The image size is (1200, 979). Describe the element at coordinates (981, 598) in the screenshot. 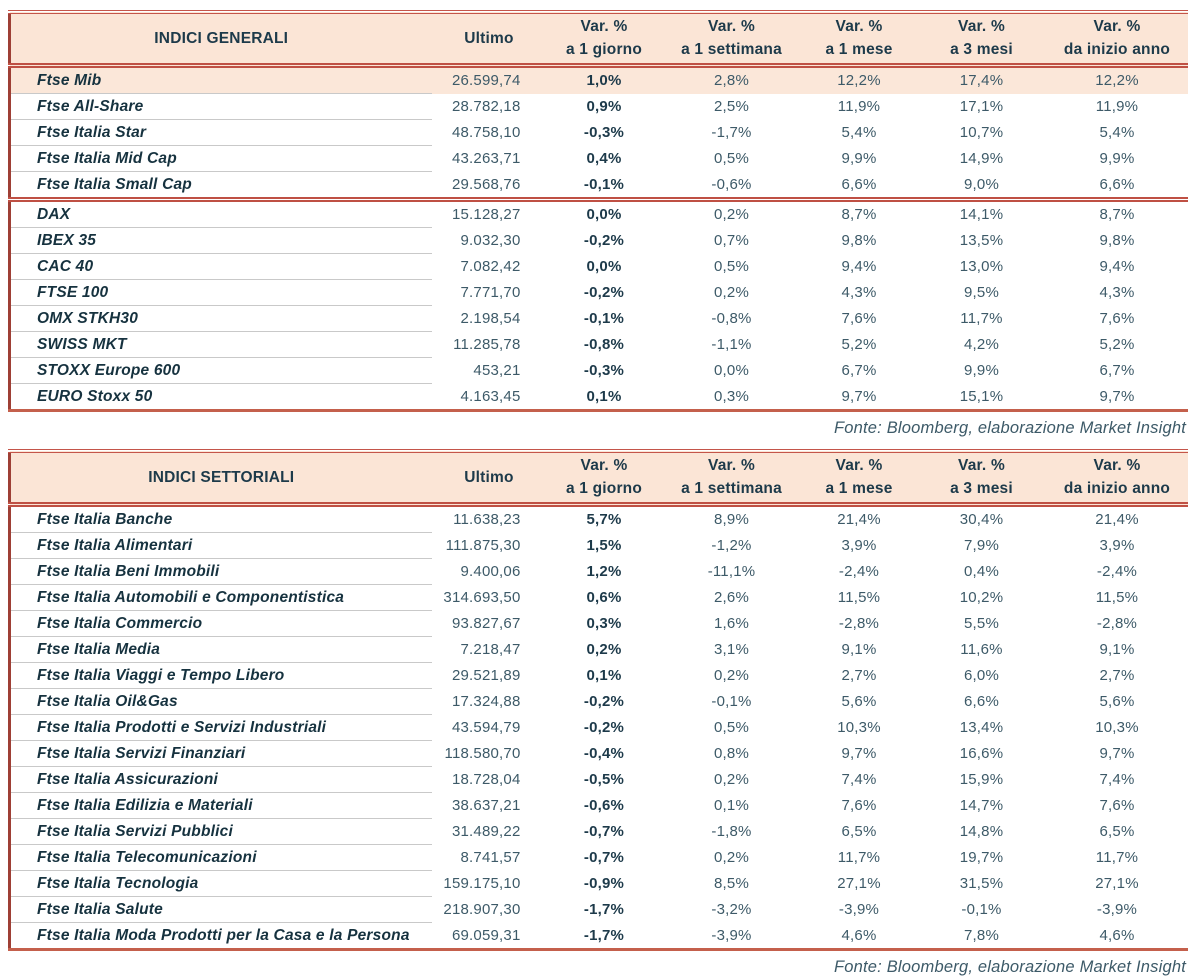

I see `var-3-mesi-value: 10,2%` at that location.